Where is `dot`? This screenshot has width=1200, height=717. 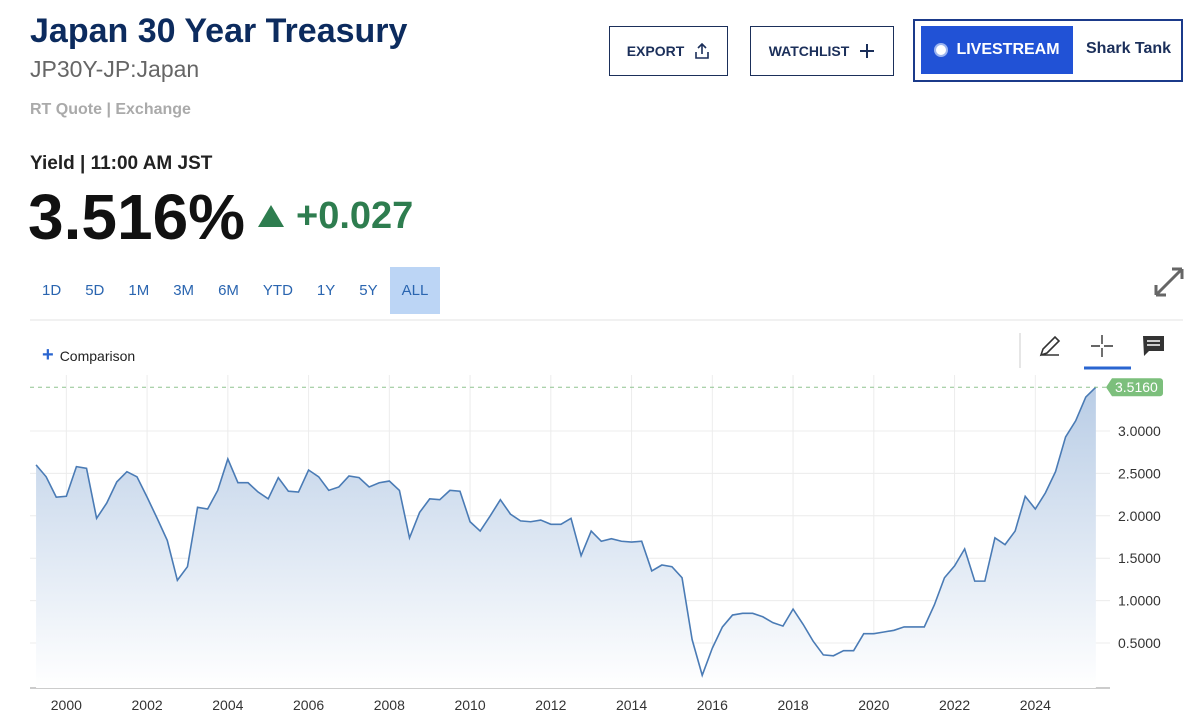 dot is located at coordinates (941, 50).